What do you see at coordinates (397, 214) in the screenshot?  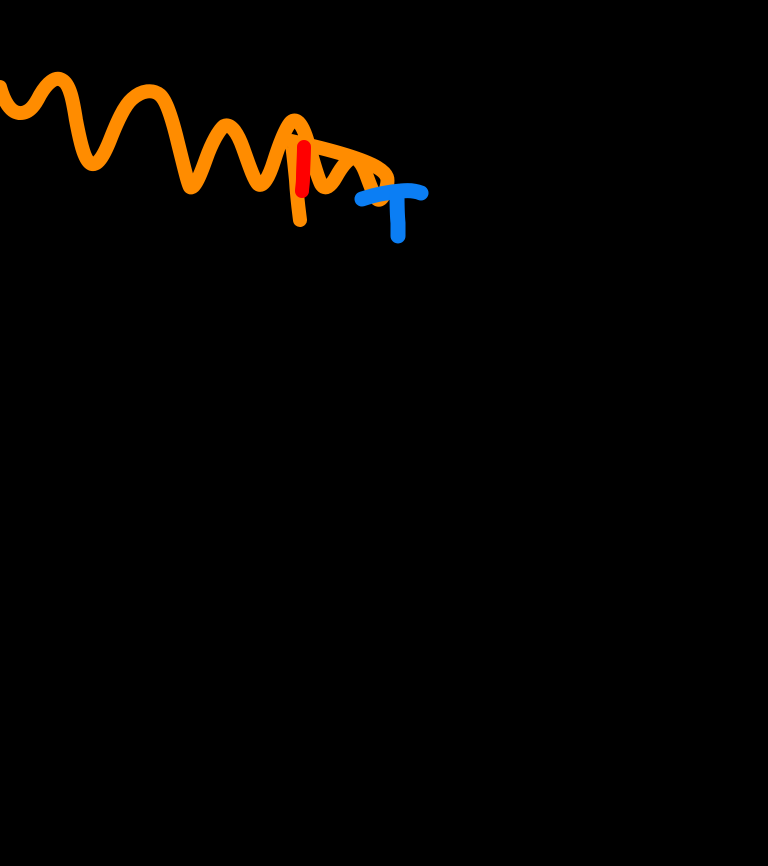 I see `blue-letter-t-vertical-stem` at bounding box center [397, 214].